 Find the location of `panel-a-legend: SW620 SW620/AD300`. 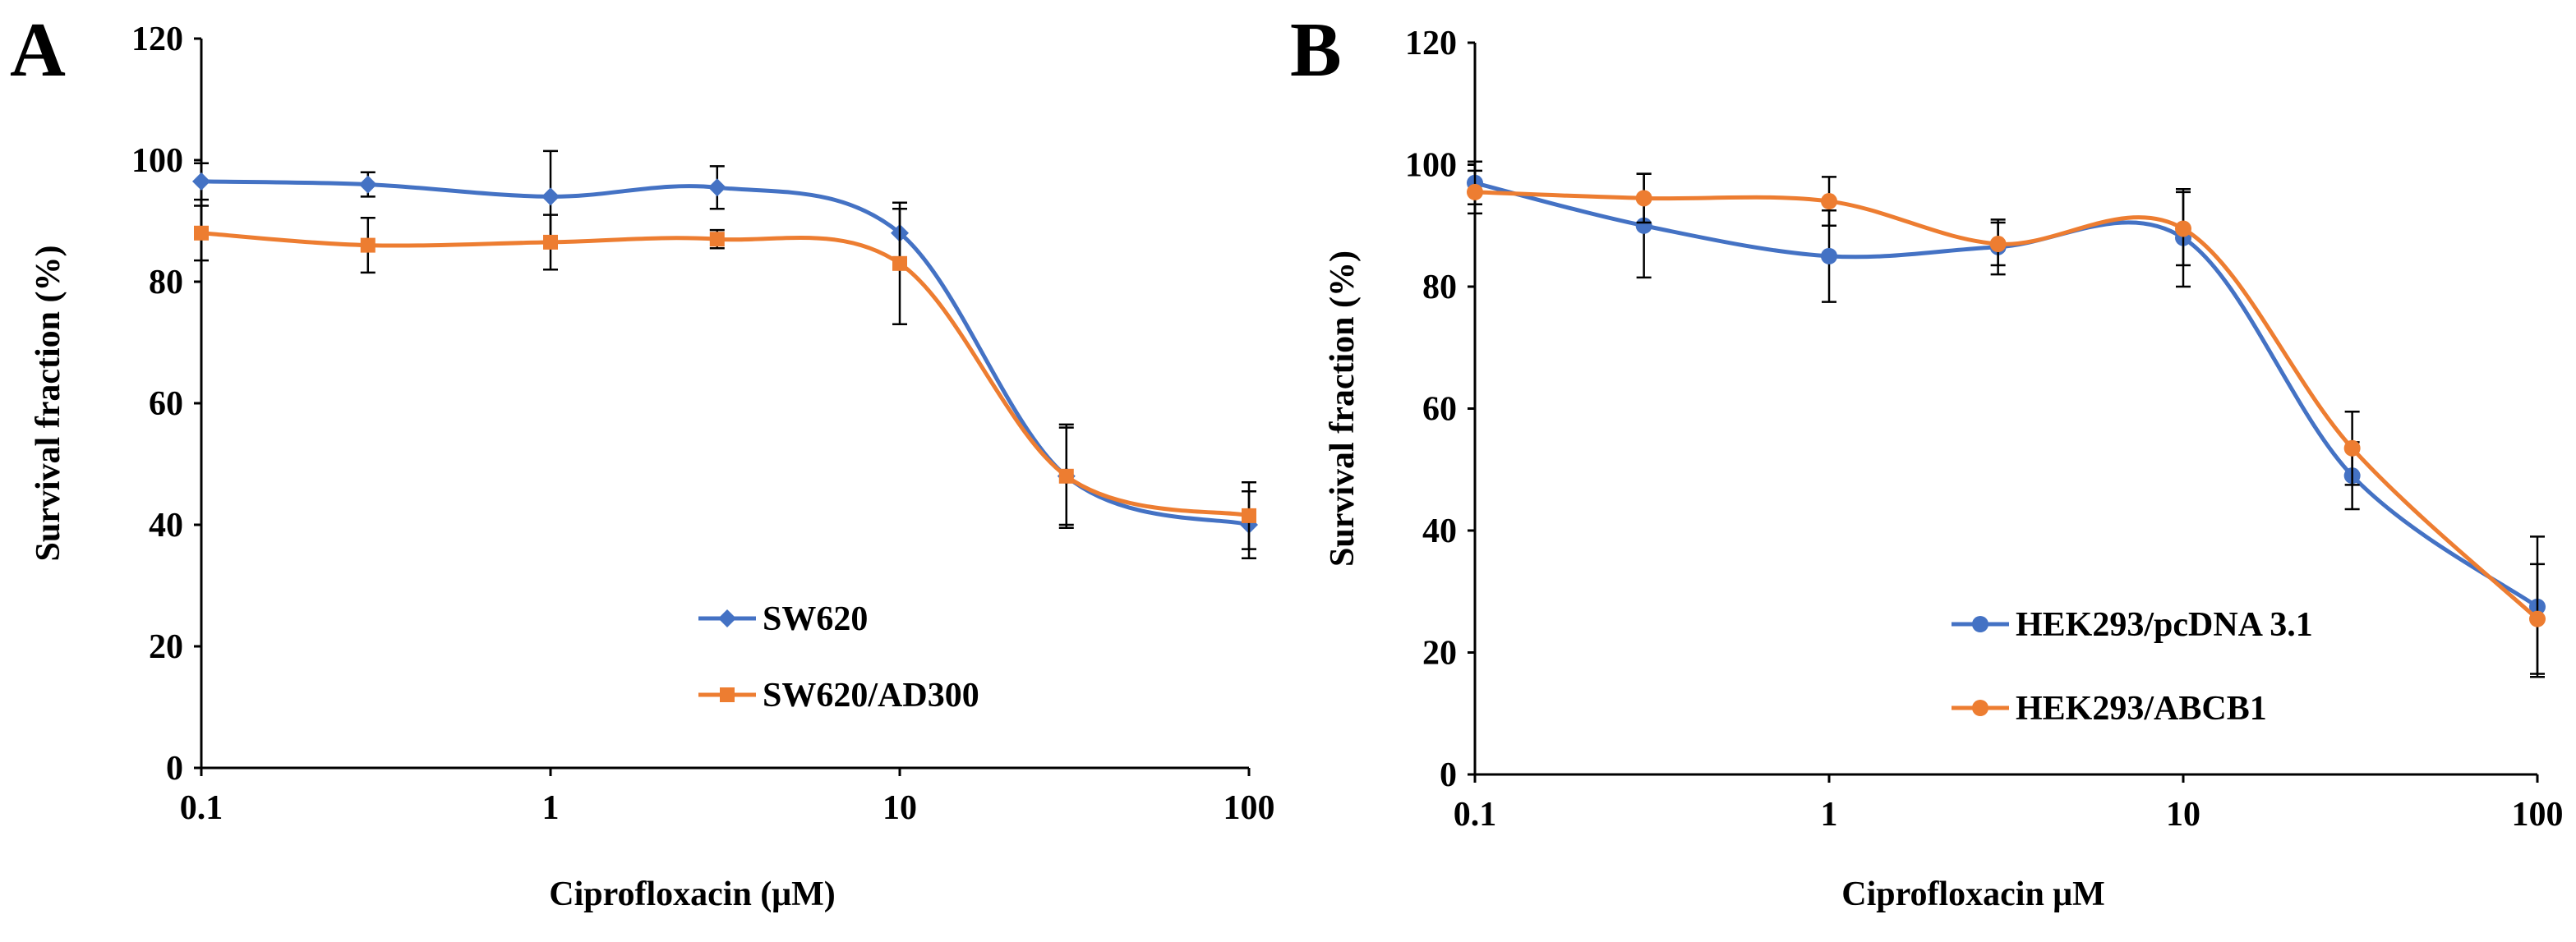

panel-a-legend: SW620 SW620/AD300 is located at coordinates (838, 658).